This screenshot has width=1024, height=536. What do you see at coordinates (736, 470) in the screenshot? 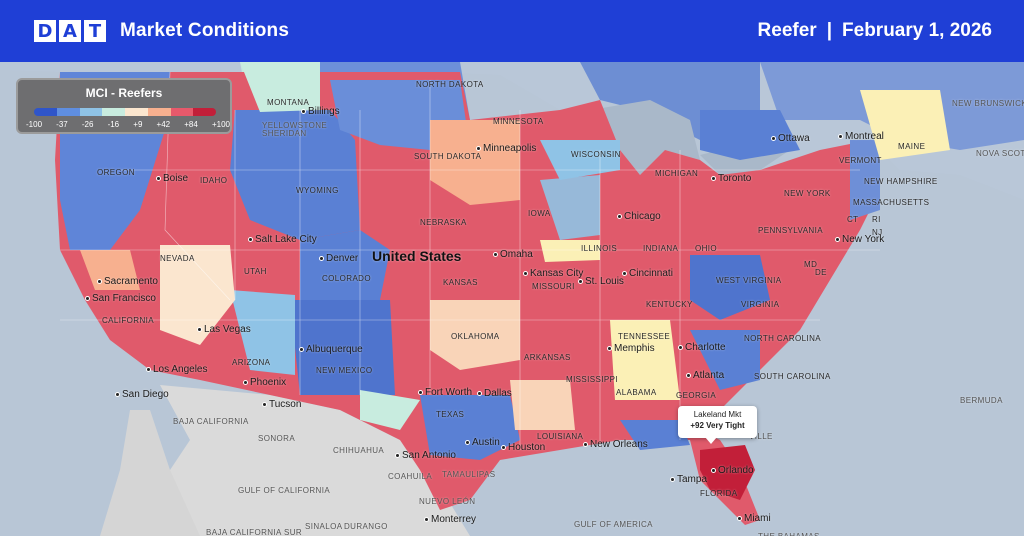
I see `city-label: Orlando` at bounding box center [736, 470].